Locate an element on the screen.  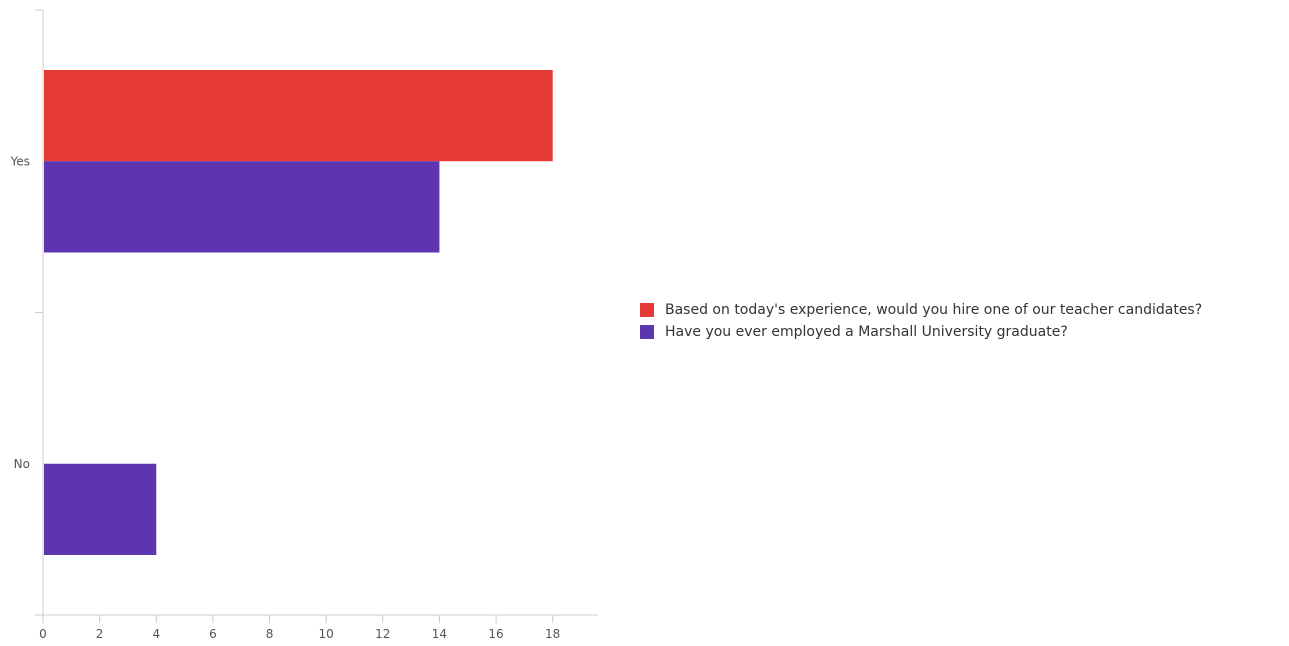
x-tick-label: 14 is located at coordinates (439, 634).